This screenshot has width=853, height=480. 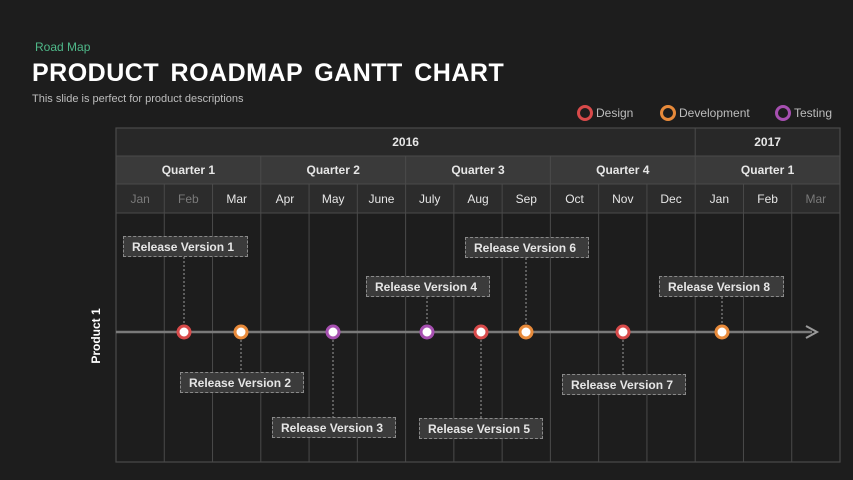 I want to click on month-cell: Sep, so click(x=526, y=198).